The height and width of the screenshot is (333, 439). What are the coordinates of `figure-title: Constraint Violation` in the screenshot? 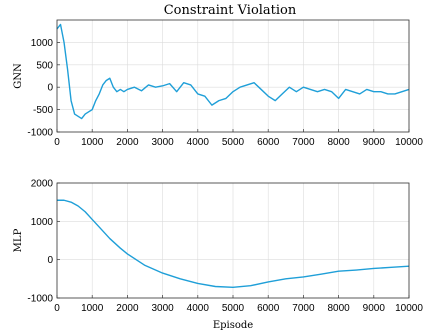 It's located at (230, 10).